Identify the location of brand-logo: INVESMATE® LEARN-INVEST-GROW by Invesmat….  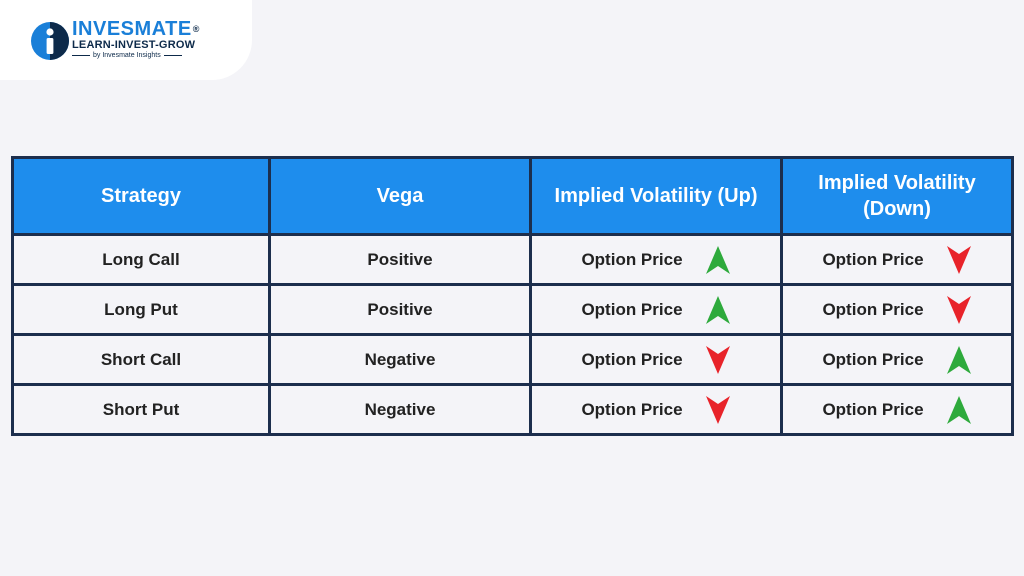
(126, 40).